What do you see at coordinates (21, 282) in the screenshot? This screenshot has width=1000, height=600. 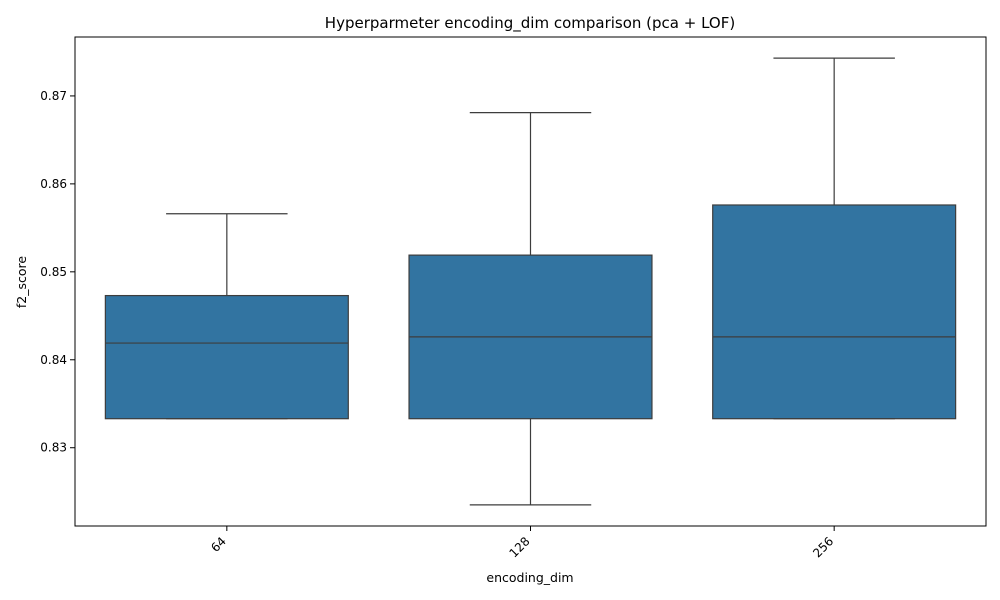 I see `y-axis-label: f2_score` at bounding box center [21, 282].